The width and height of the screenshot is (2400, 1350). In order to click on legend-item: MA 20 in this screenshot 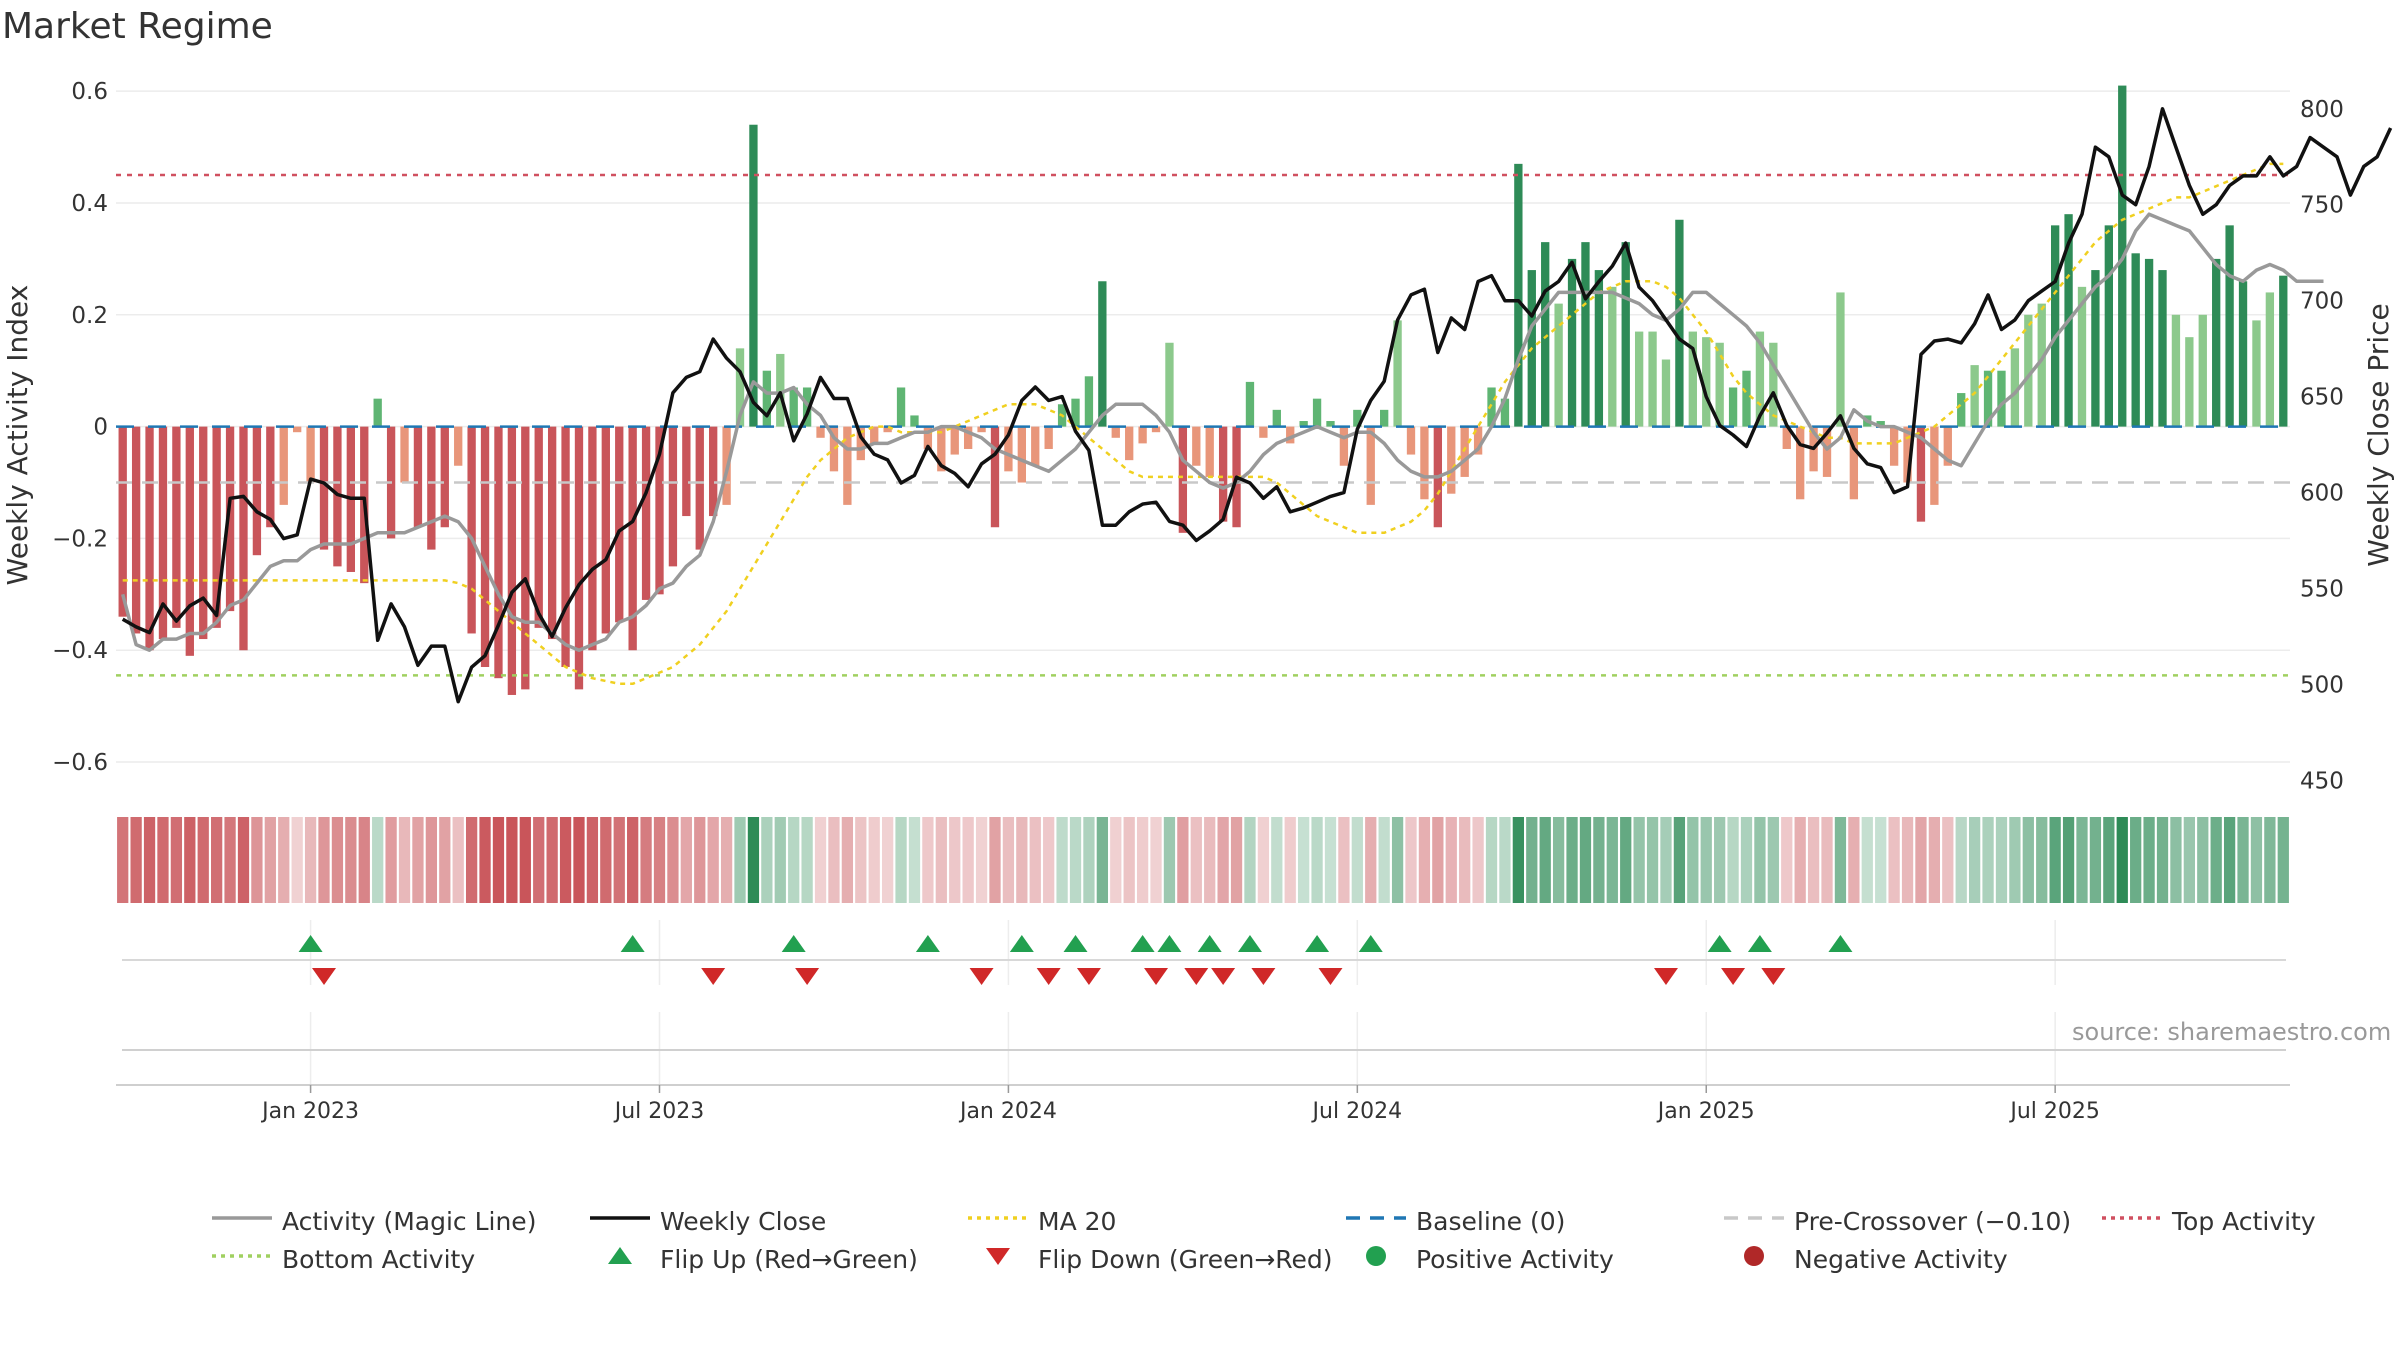, I will do `click(1041, 1221)`.